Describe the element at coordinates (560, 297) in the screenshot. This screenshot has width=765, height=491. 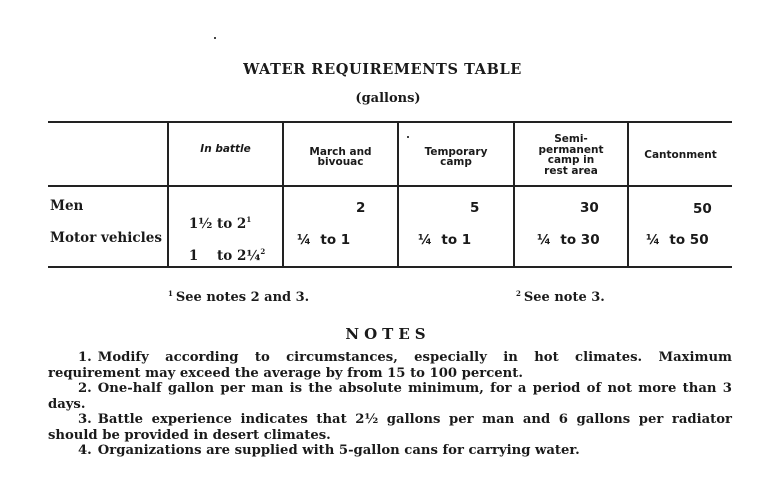
I see `table-footnote-2: 2 See note 3.` at that location.